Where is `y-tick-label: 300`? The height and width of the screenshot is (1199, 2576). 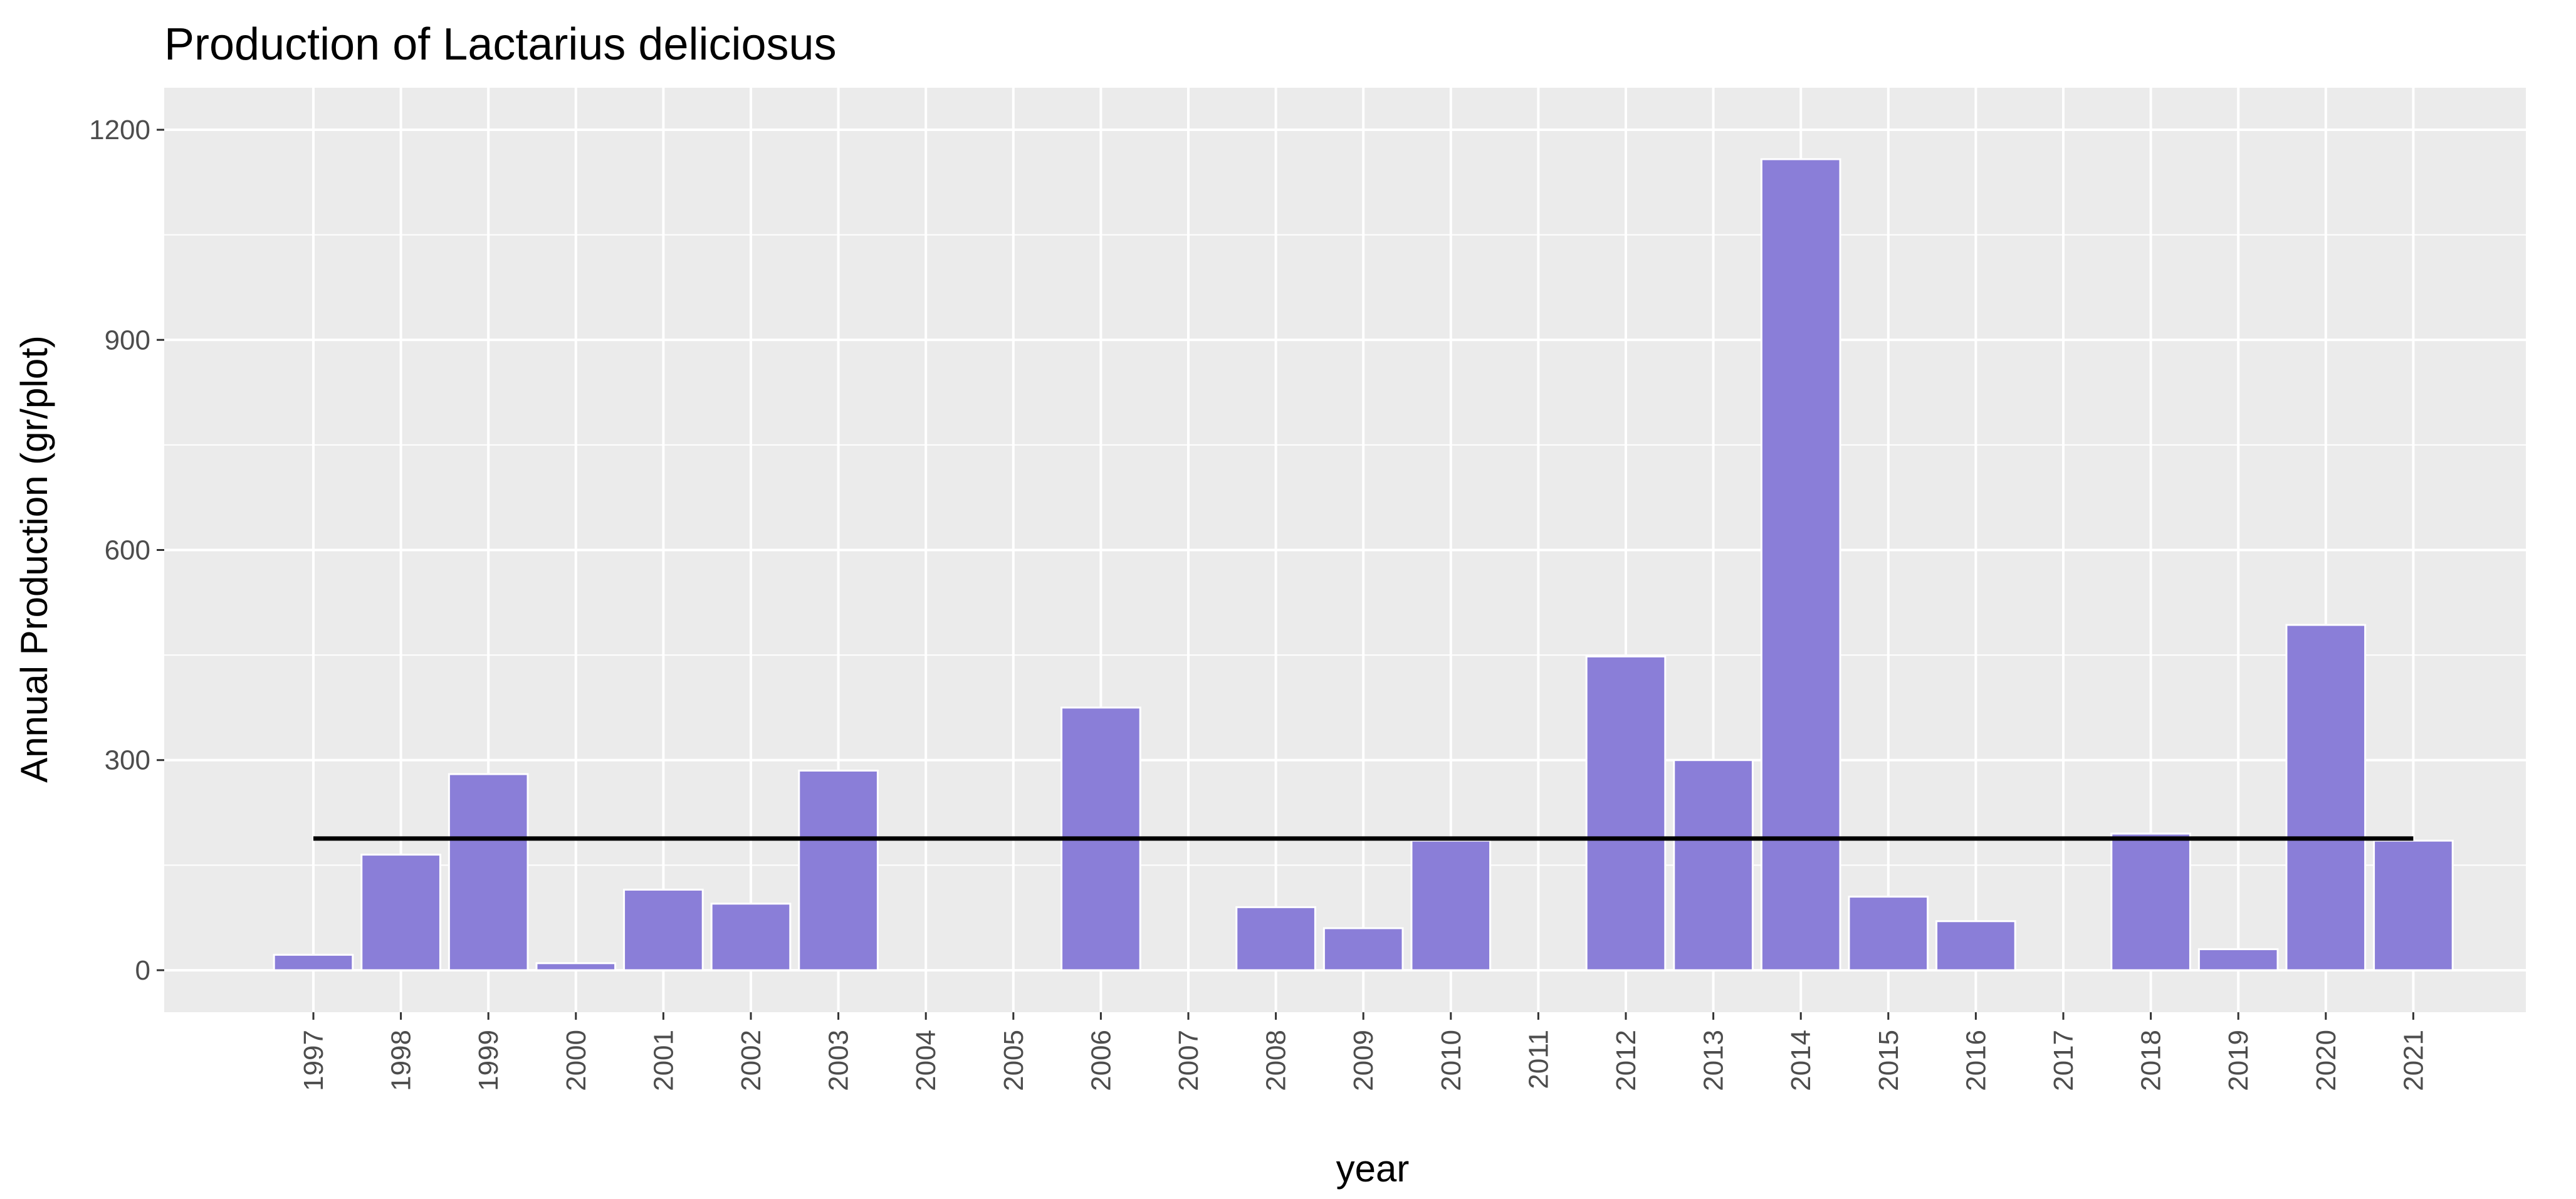
y-tick-label: 300 is located at coordinates (127, 761).